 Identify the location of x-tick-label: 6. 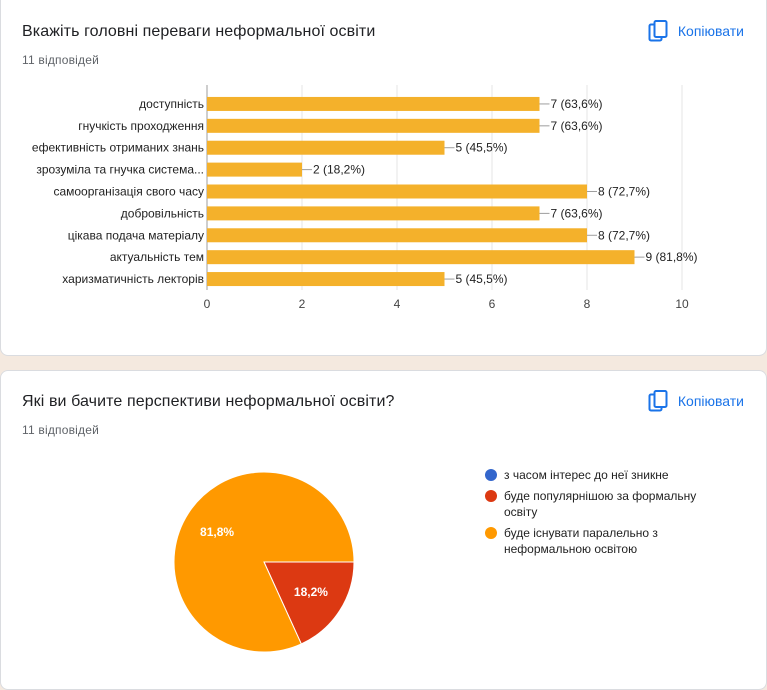
(492, 304).